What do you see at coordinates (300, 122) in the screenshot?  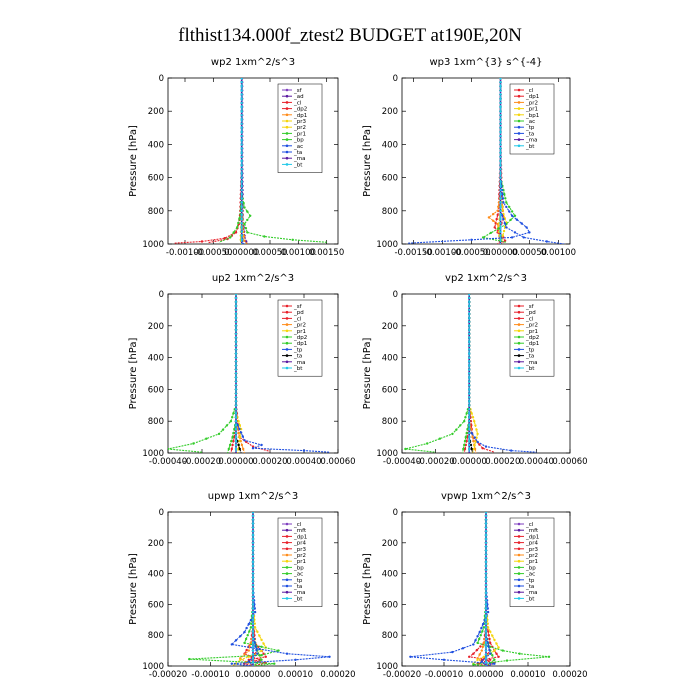 I see `legend-label: _pr3` at bounding box center [300, 122].